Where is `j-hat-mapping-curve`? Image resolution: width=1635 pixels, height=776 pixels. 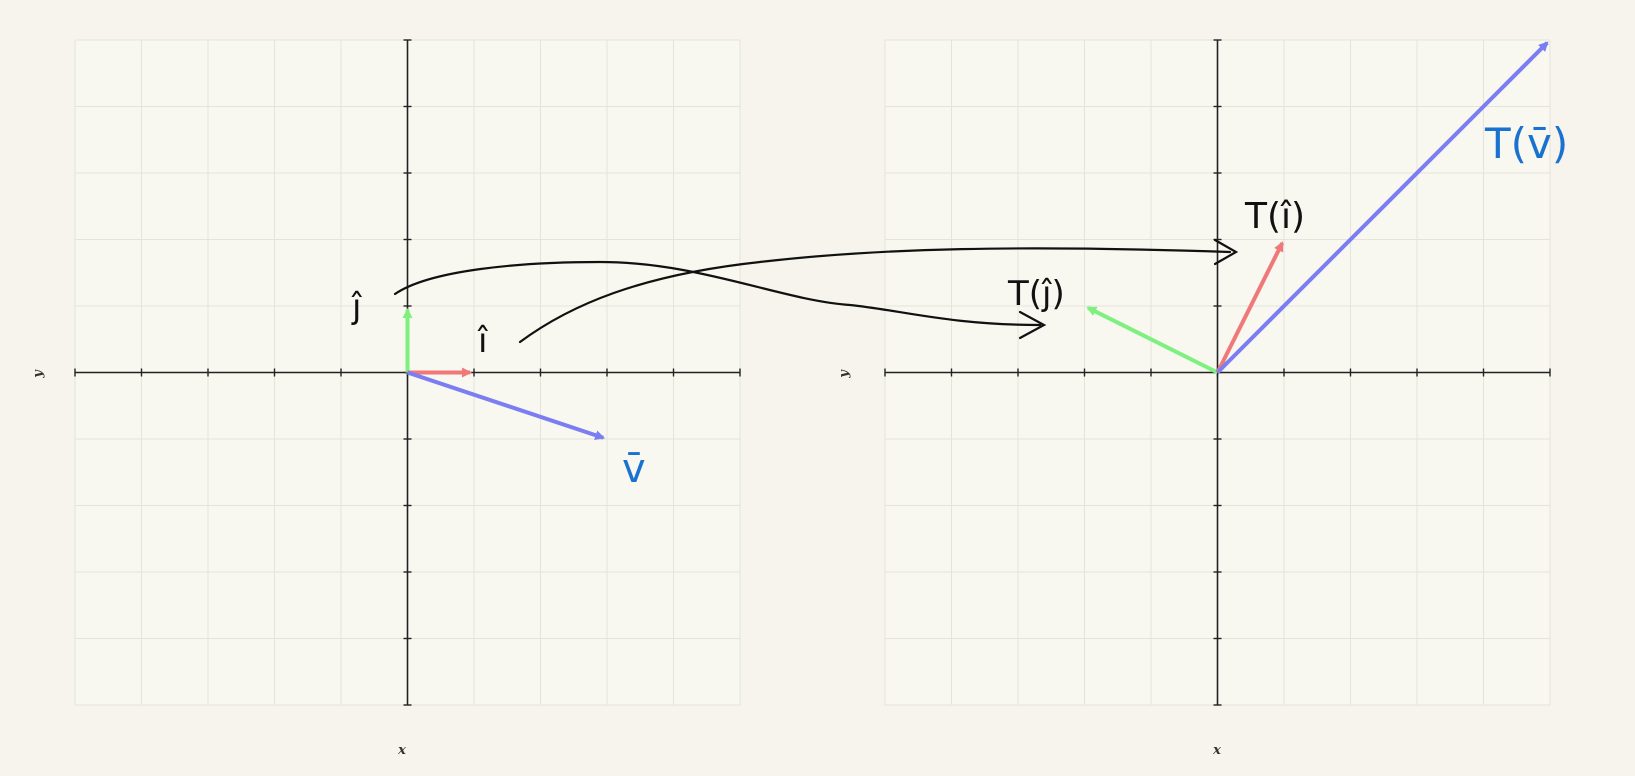
j-hat-mapping-curve is located at coordinates (717, 293).